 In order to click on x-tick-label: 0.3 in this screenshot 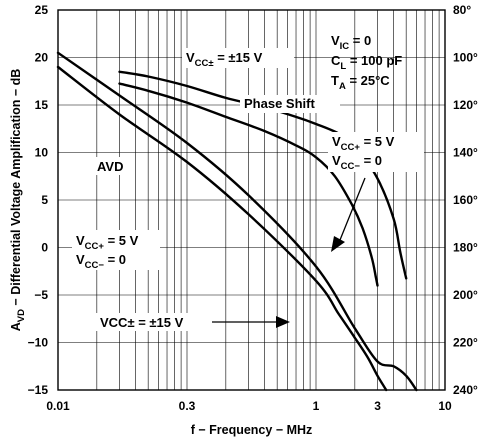, I will do `click(187, 406)`.